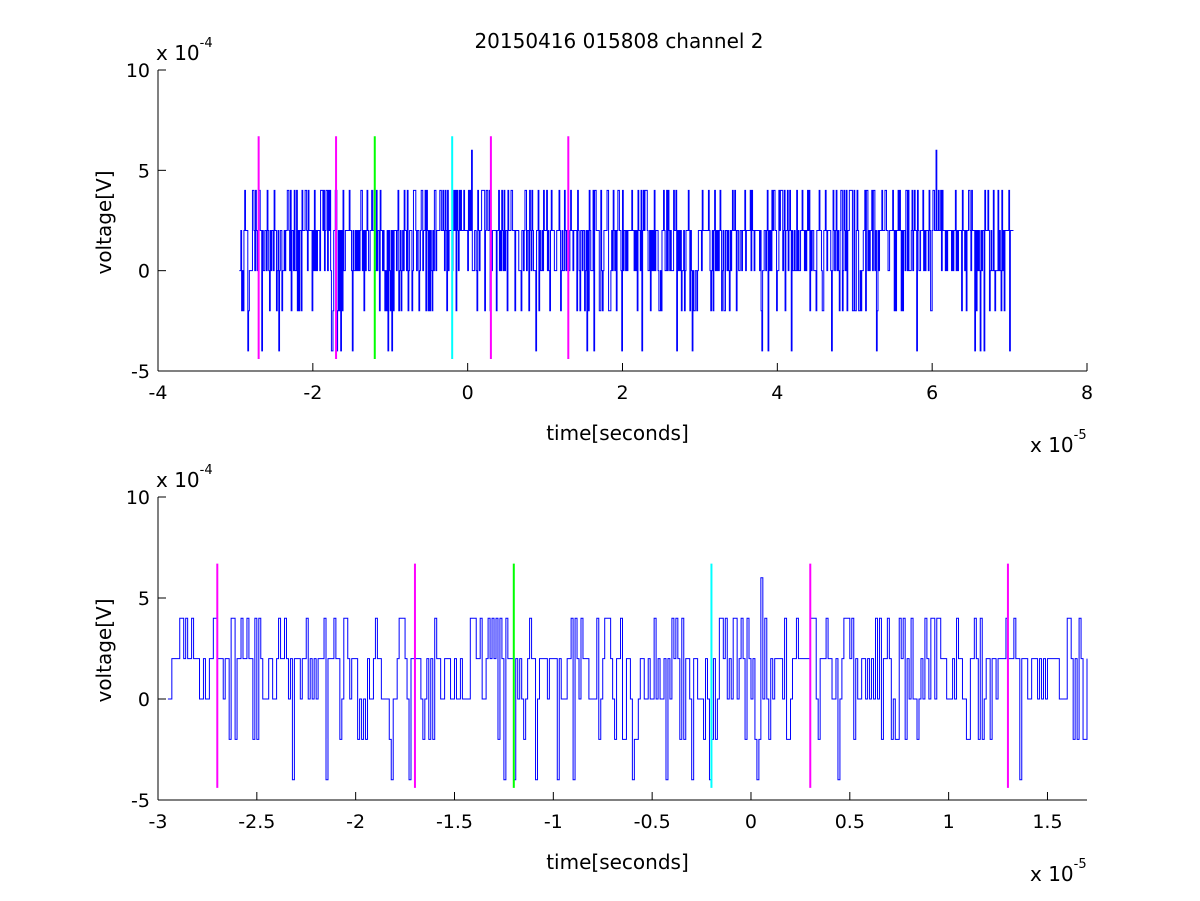 The image size is (1200, 901). Describe the element at coordinates (454, 822) in the screenshot. I see `x-tick-label: -1.5` at that location.